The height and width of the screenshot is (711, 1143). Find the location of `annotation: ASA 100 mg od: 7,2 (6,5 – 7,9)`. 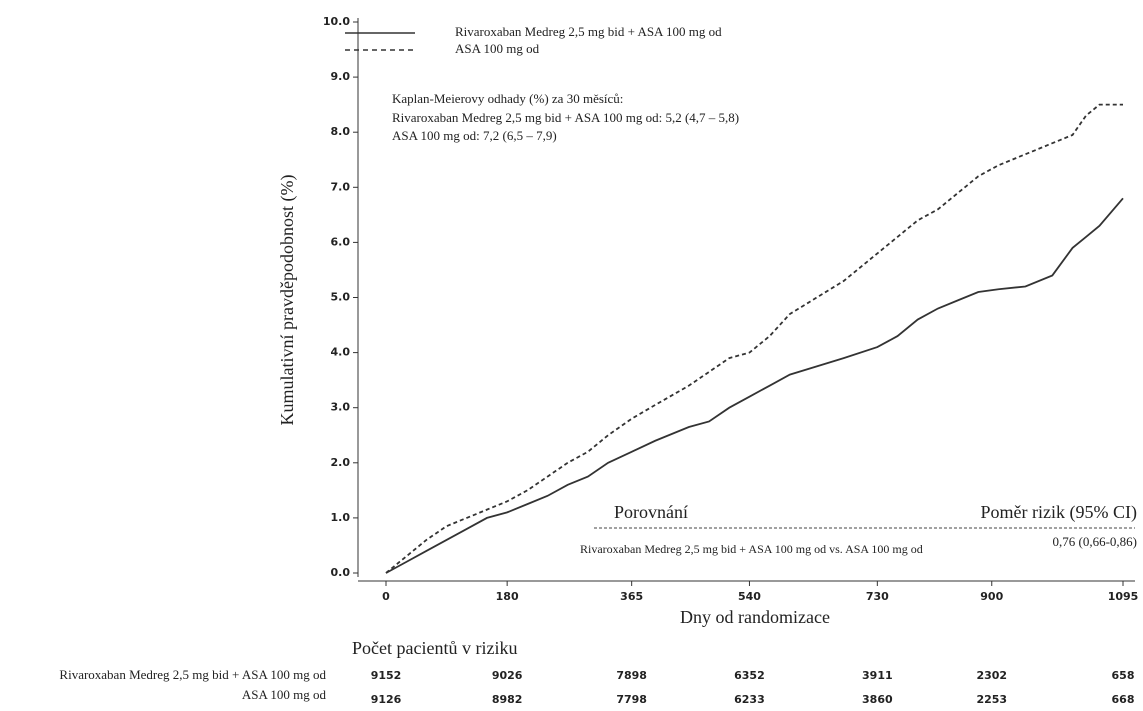

annotation: ASA 100 mg od: 7,2 (6,5 – 7,9) is located at coordinates (474, 135).